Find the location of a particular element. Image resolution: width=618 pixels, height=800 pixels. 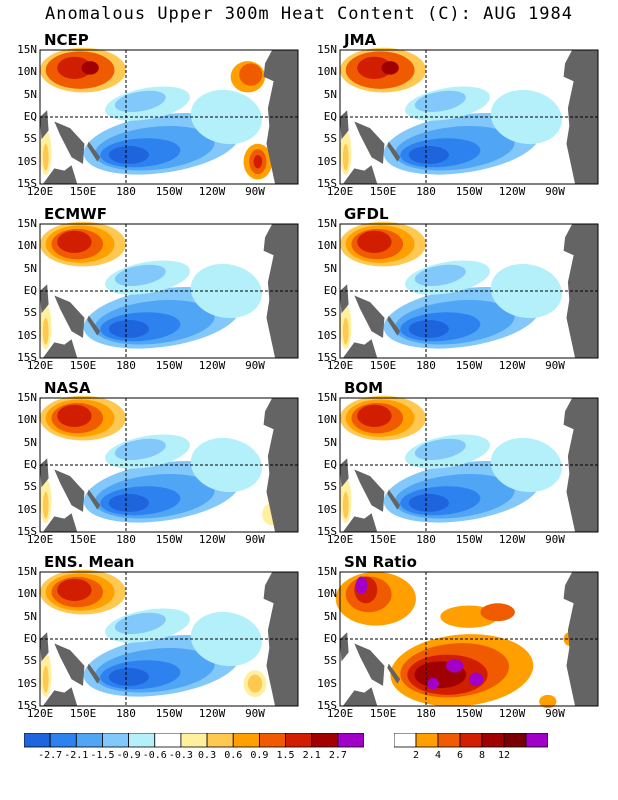

colorbar-label: -0.9 is located at coordinates (128, 755).